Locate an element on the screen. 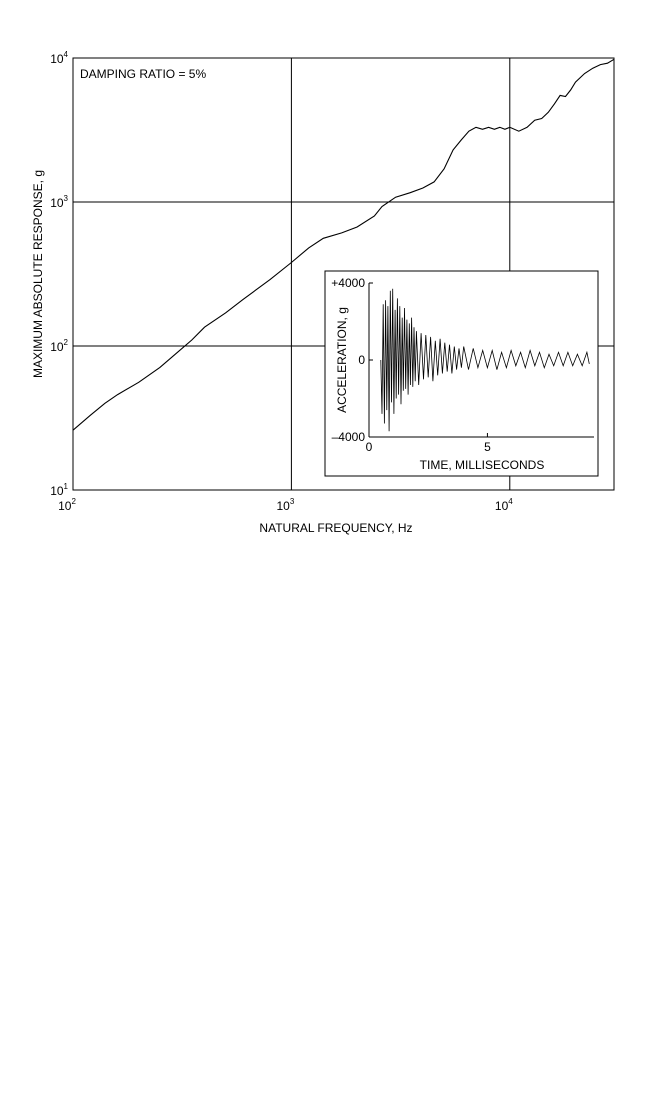 The image size is (648, 1094). inset-y-axis-label: ACCELERATION, g is located at coordinates (342, 360).